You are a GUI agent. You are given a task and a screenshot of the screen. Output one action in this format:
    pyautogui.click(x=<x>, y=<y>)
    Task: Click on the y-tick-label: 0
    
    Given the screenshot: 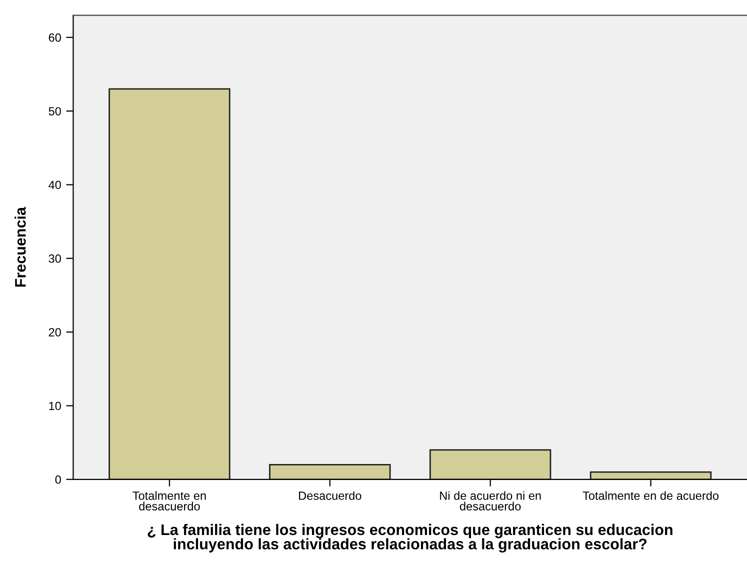 What is the action you would take?
    pyautogui.click(x=58, y=479)
    